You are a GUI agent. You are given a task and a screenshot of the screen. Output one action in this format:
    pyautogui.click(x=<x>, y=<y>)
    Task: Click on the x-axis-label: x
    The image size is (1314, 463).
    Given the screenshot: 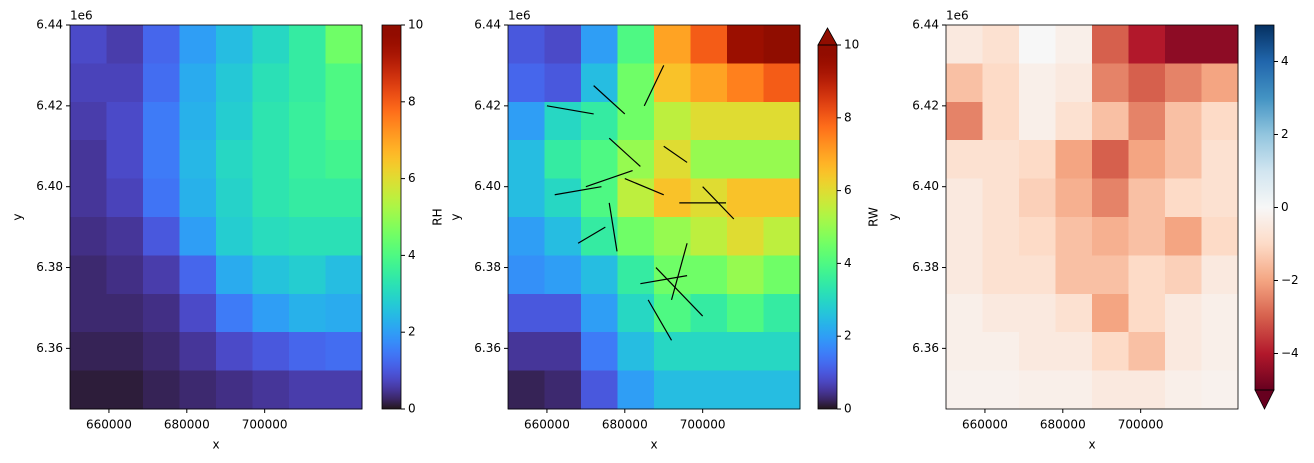 What is the action you would take?
    pyautogui.click(x=1091, y=445)
    